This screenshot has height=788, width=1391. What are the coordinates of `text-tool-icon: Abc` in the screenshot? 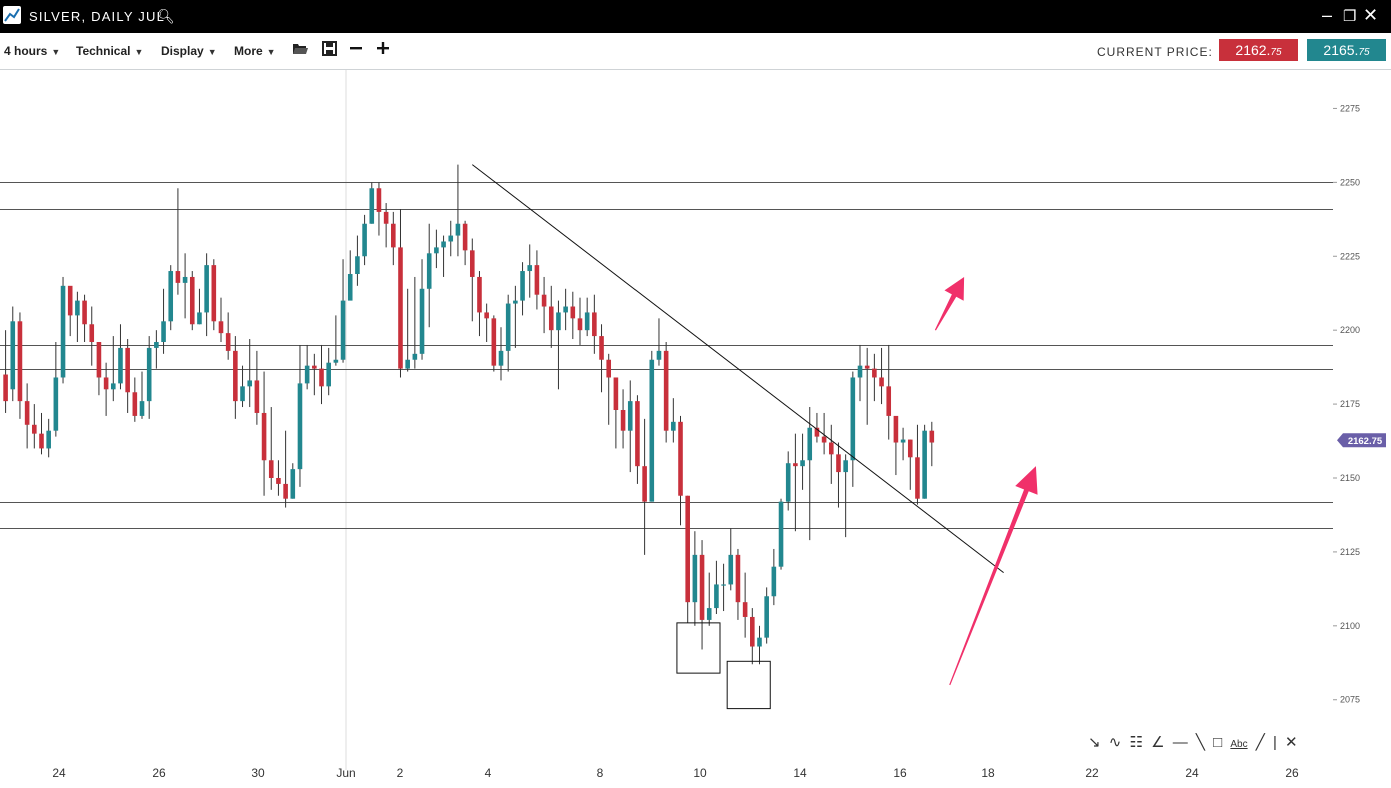 It's located at (1239, 744).